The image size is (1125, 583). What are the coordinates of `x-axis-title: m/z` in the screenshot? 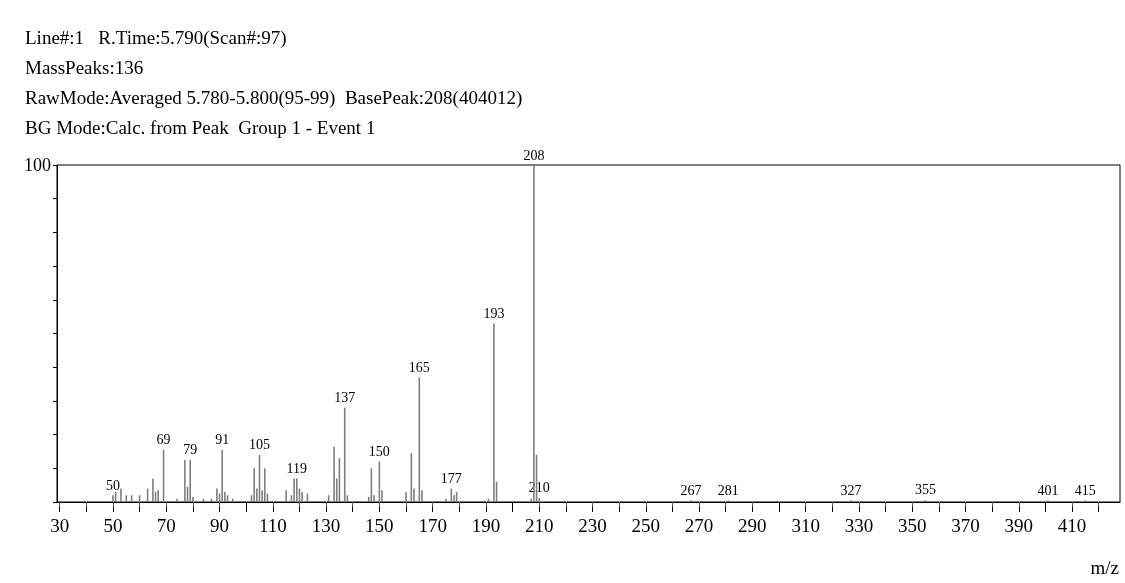 It's located at (1105, 567).